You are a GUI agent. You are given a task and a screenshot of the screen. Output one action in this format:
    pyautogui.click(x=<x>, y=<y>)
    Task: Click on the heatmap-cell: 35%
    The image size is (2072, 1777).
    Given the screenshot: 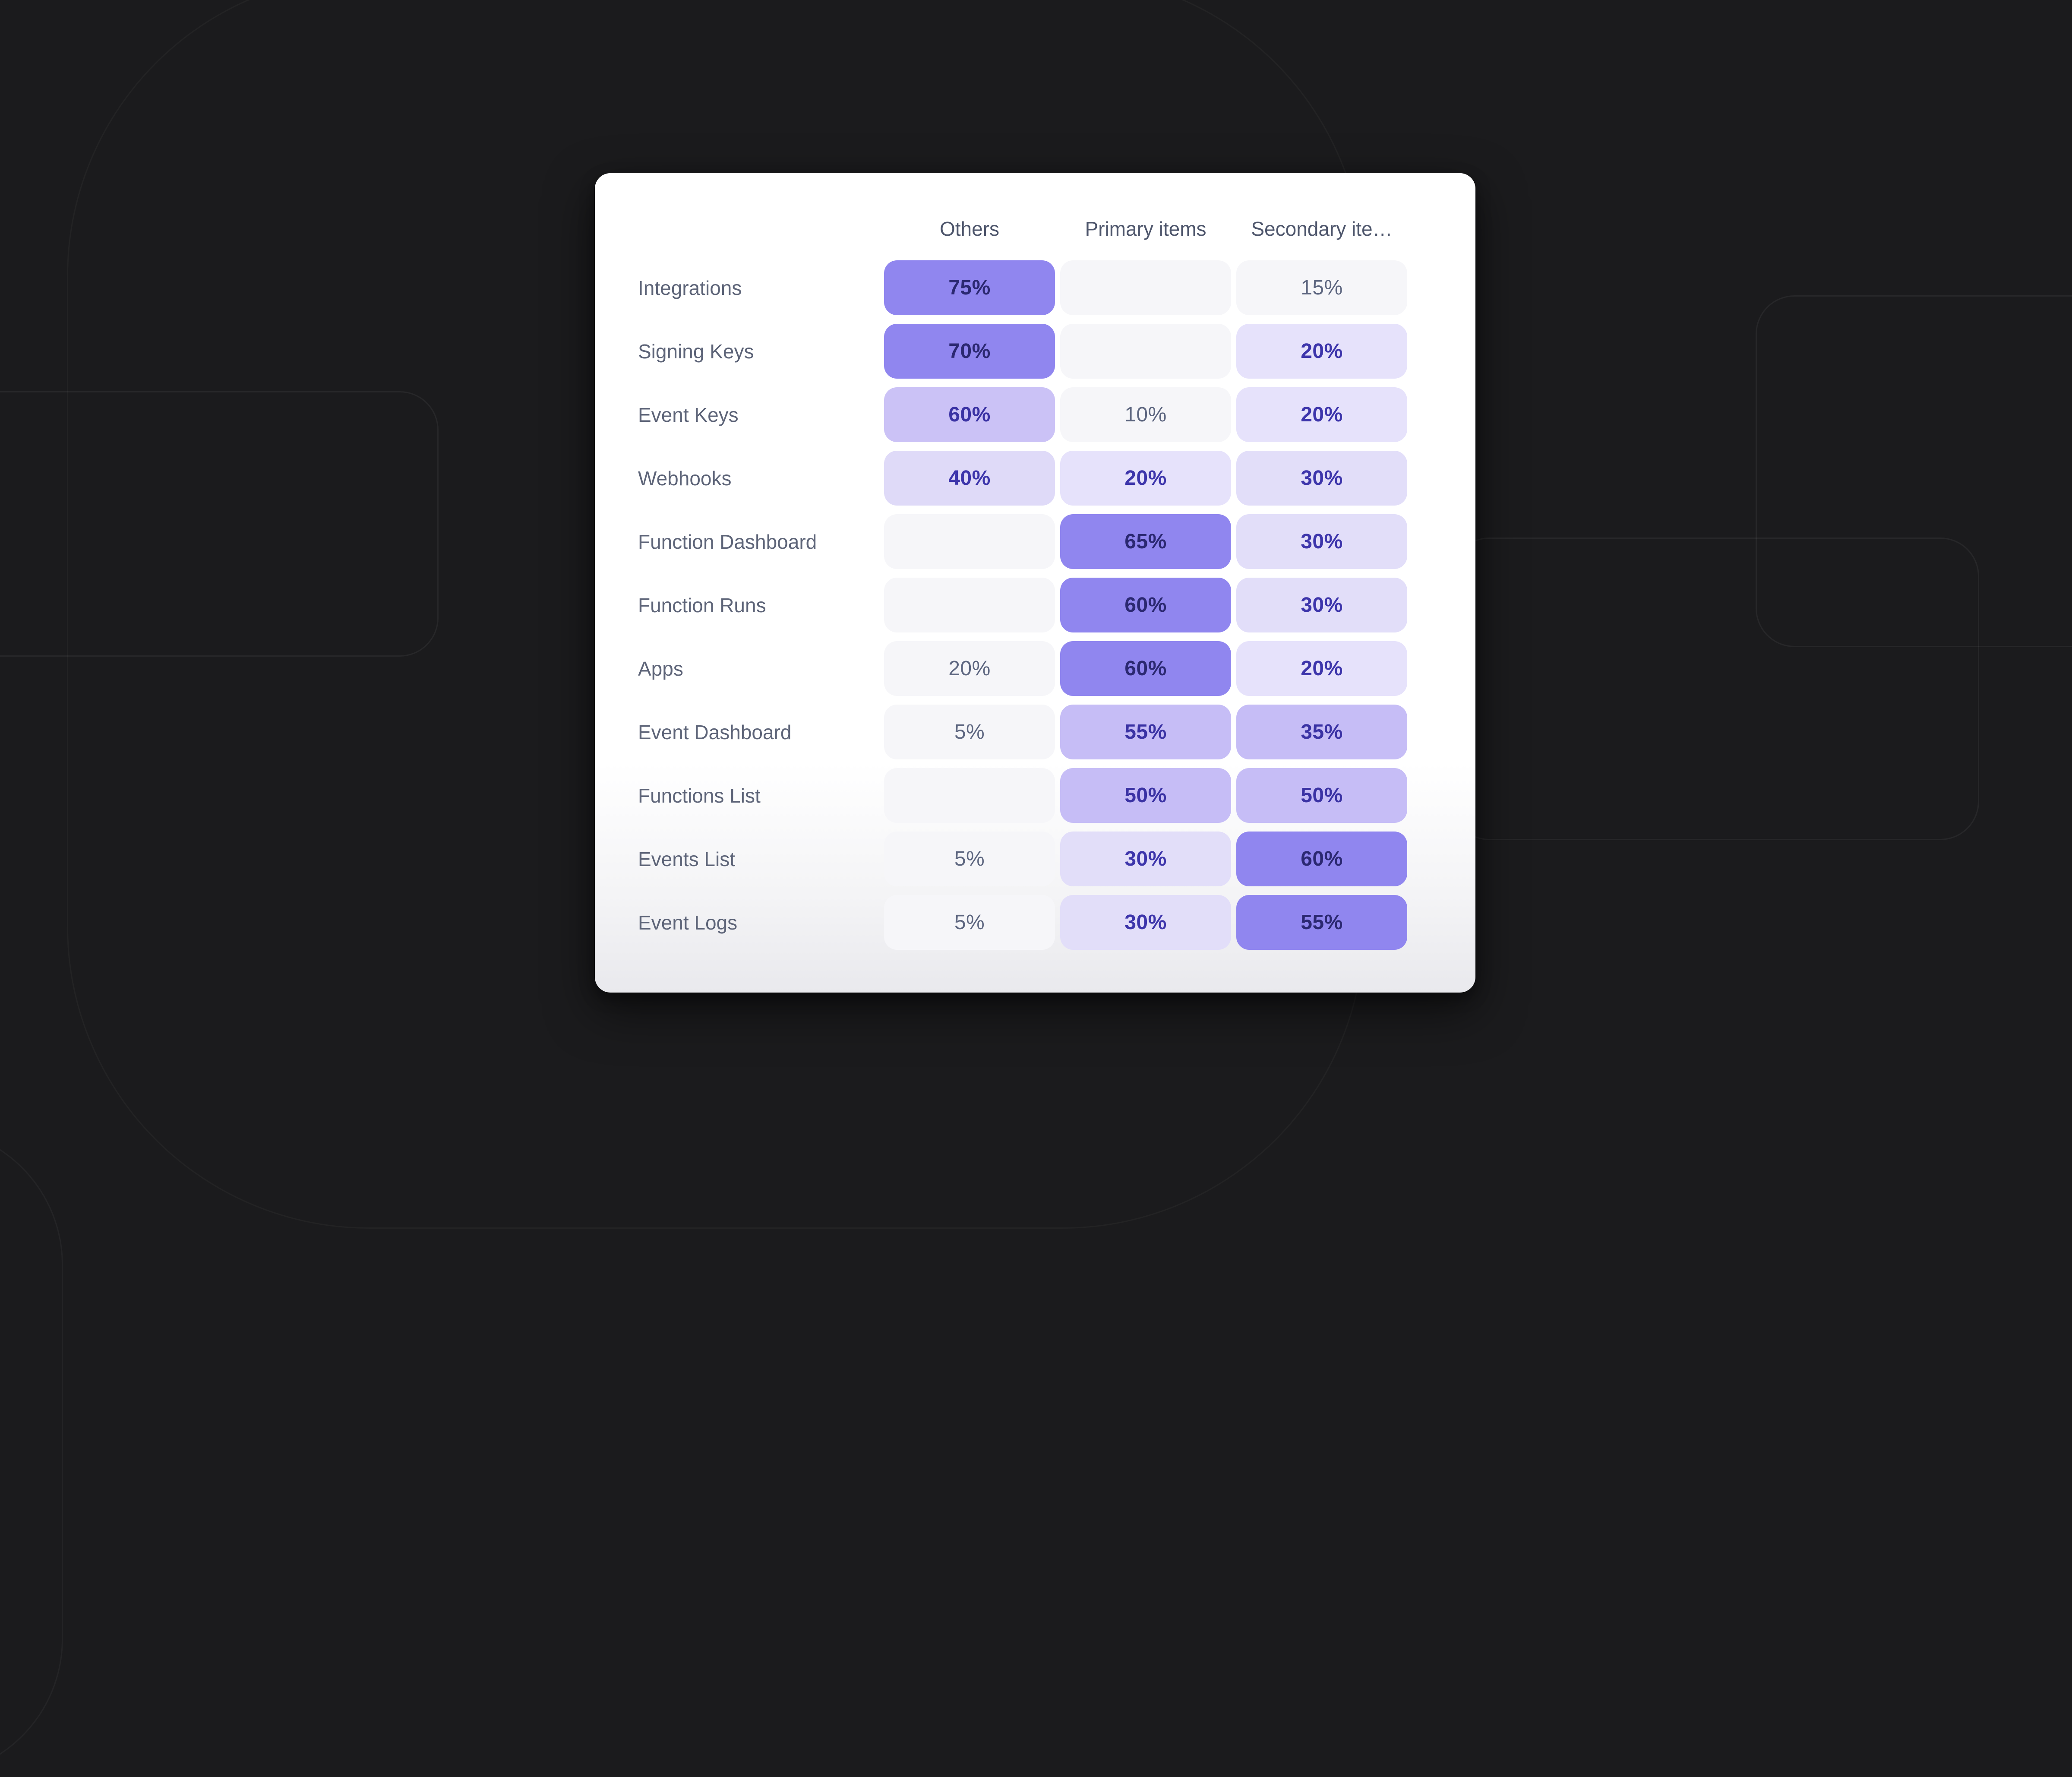 What is the action you would take?
    pyautogui.click(x=1321, y=732)
    